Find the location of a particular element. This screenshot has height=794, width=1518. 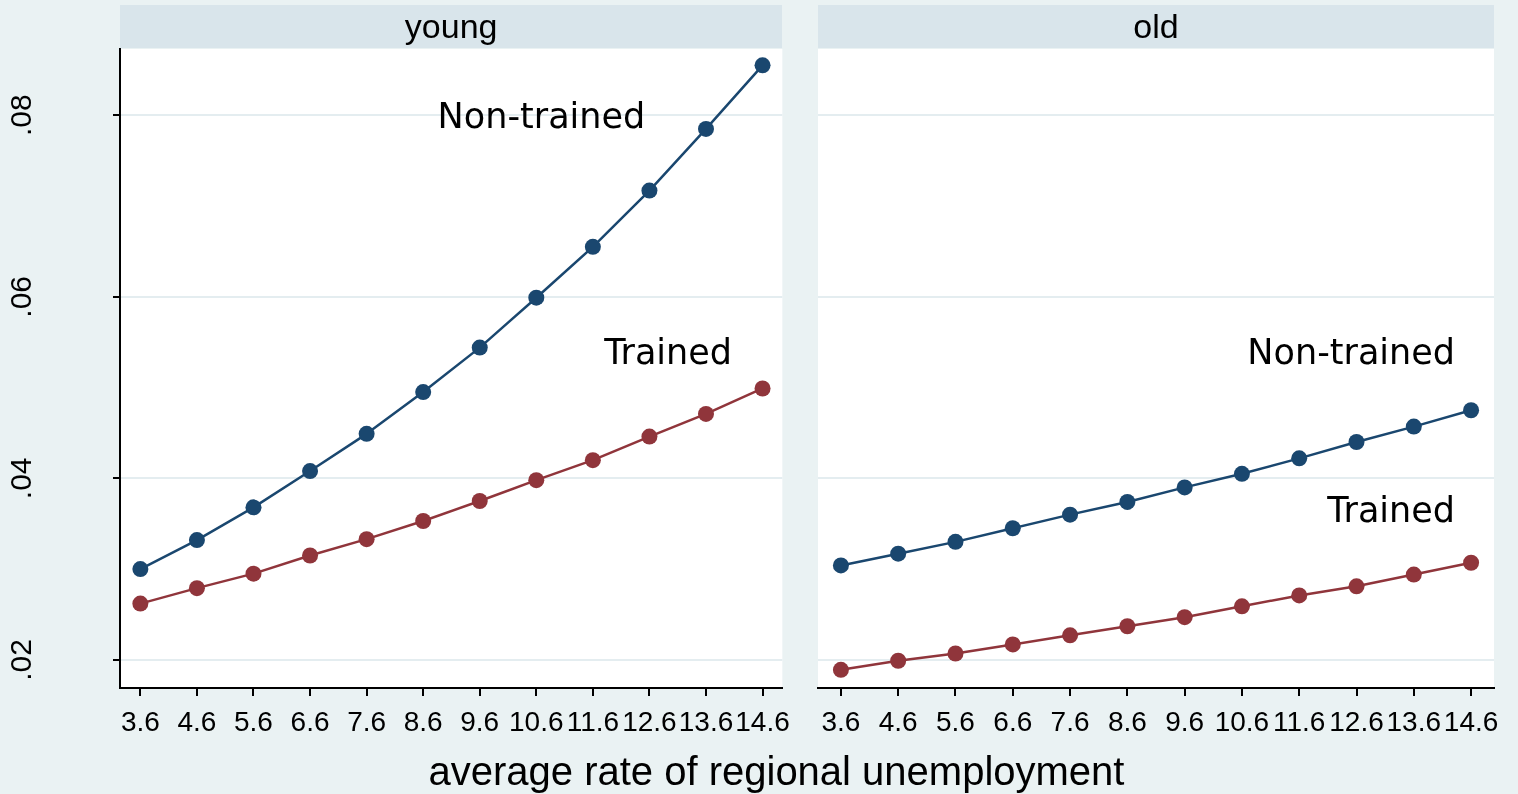

chart-title: old is located at coordinates (1156, 26).